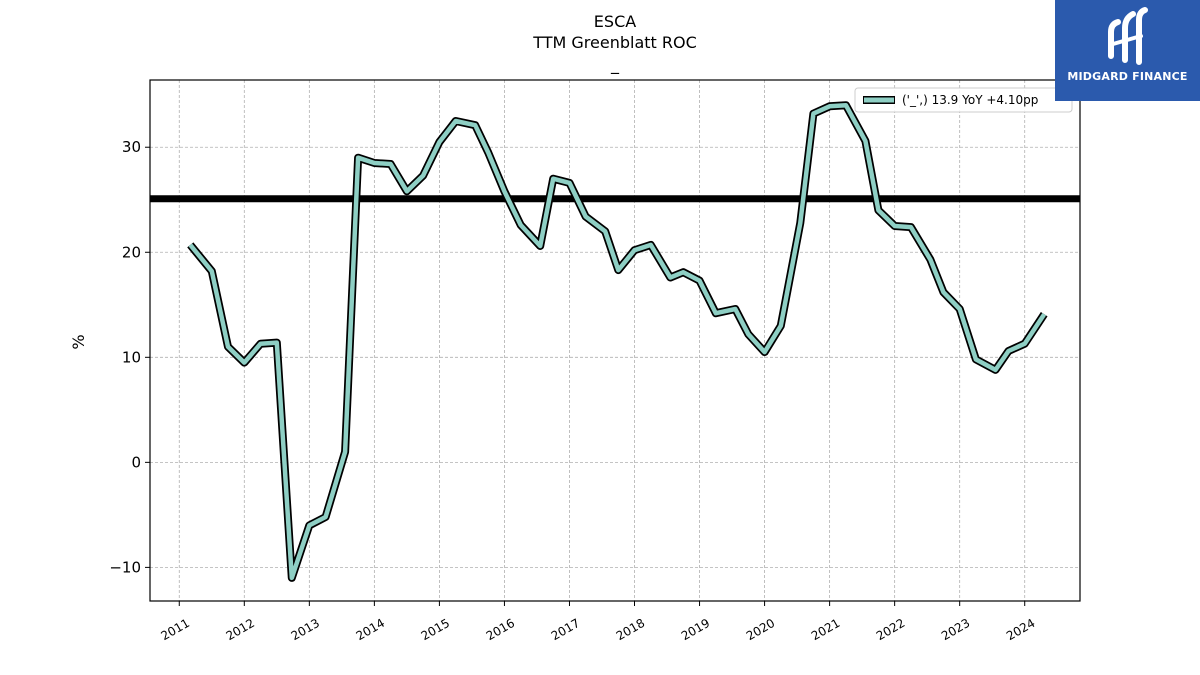 Image resolution: width=1200 pixels, height=675 pixels. What do you see at coordinates (136, 462) in the screenshot?
I see `y-tick-label: 0` at bounding box center [136, 462].